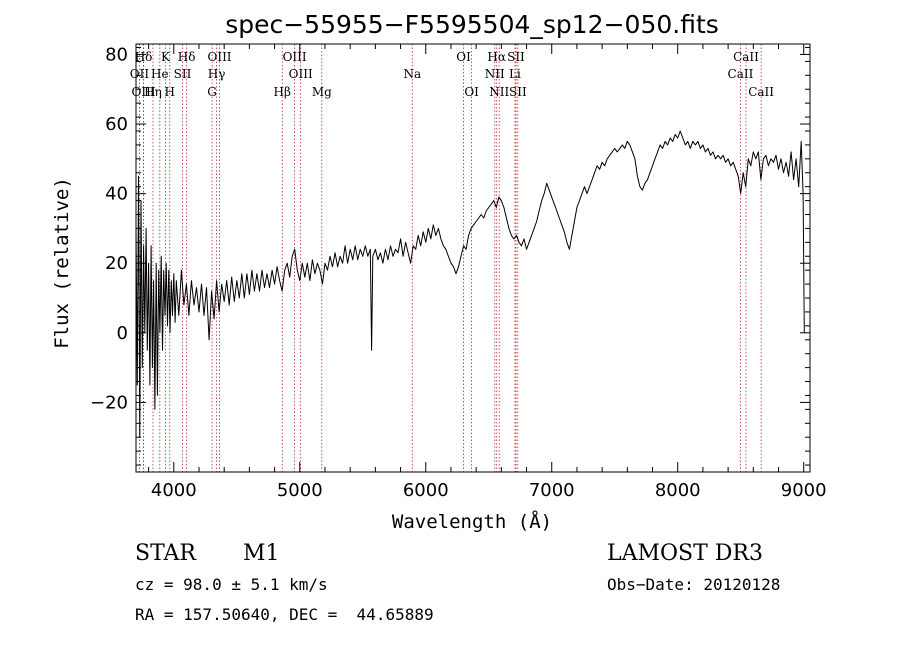 This screenshot has height=649, width=900. Describe the element at coordinates (122, 333) in the screenshot. I see `y-tick-label: 0` at that location.